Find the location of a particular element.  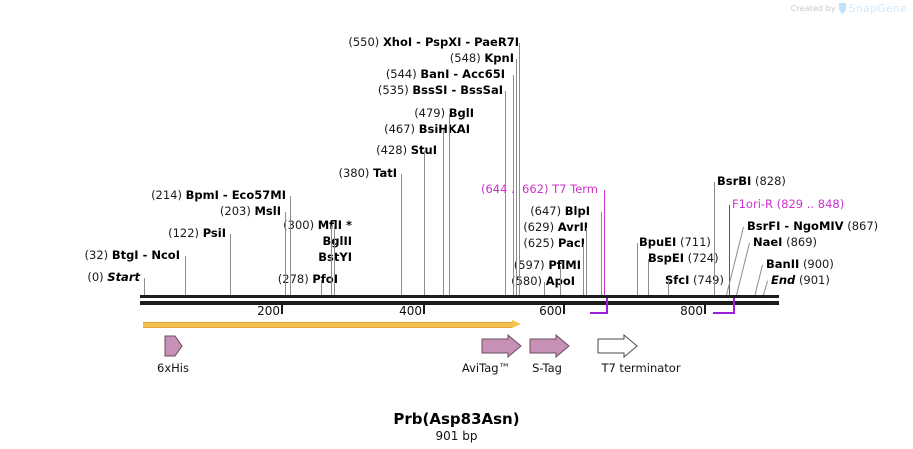

site-pos-bpuei: (711) is located at coordinates (695, 242).